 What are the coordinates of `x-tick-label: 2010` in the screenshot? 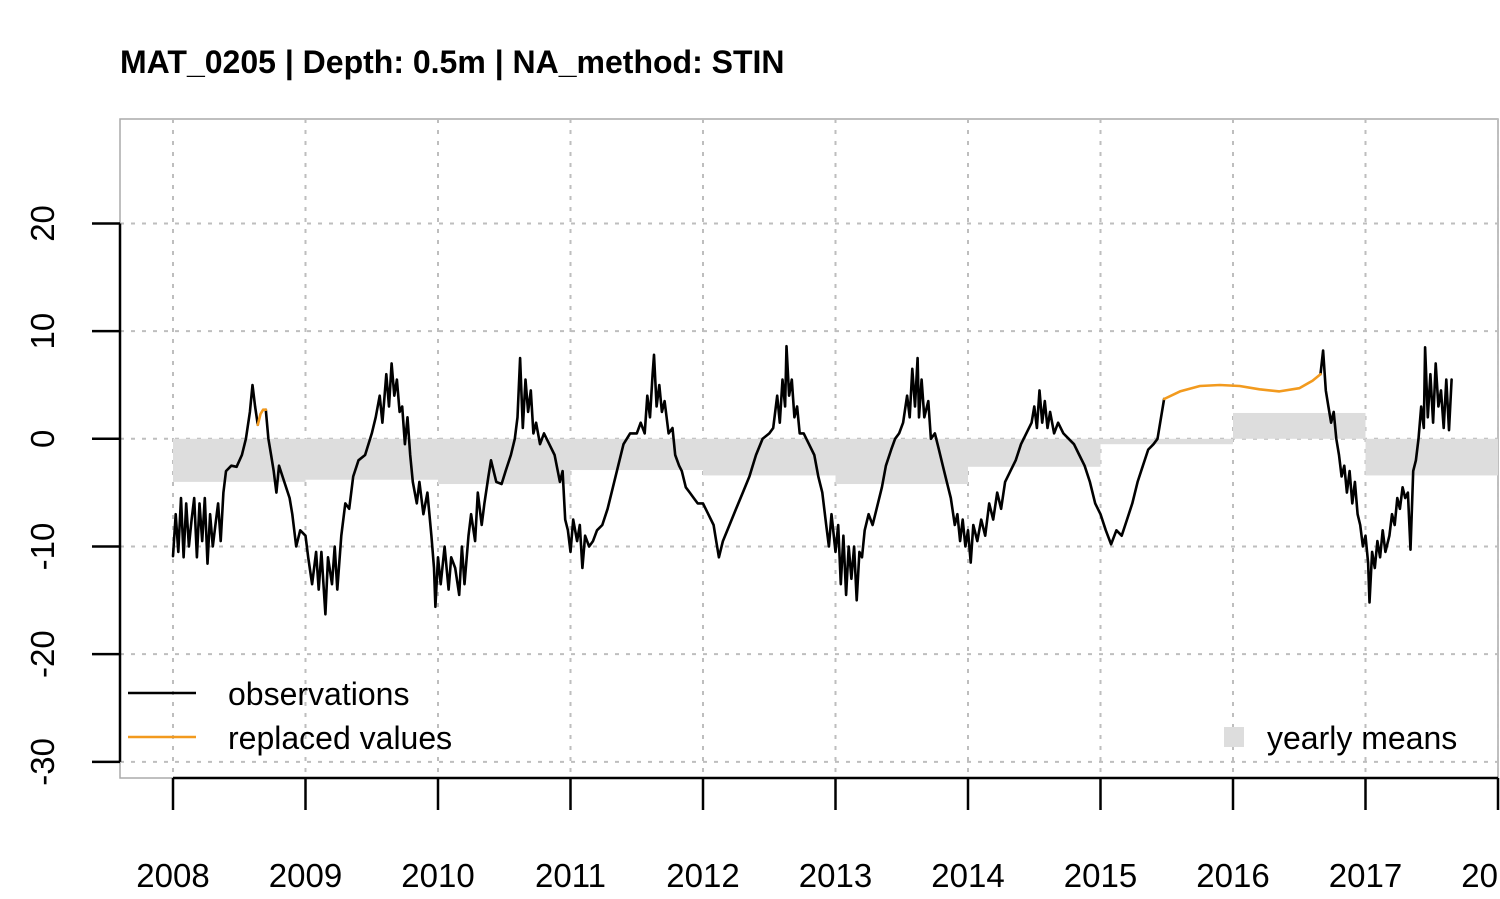 It's located at (437, 875).